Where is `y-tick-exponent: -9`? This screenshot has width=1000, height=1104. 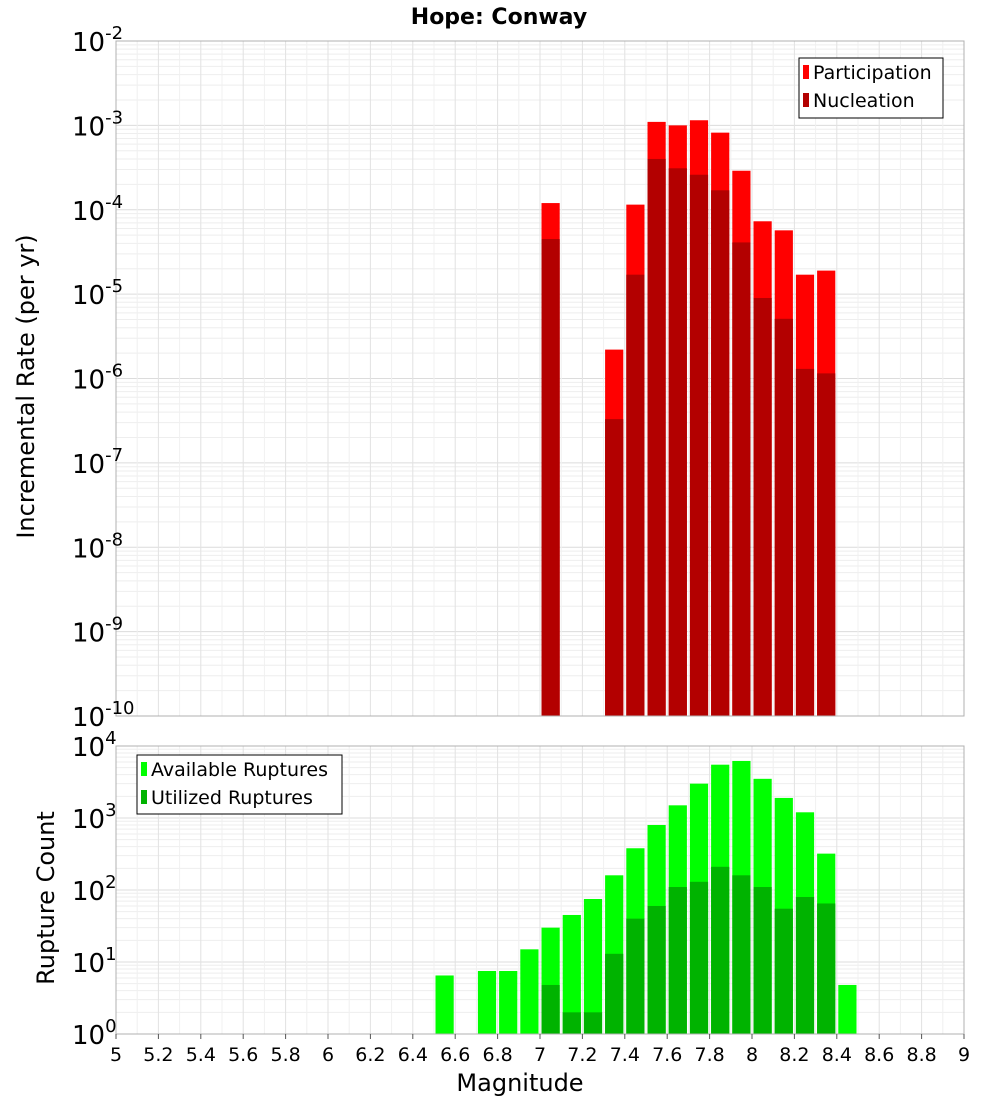 y-tick-exponent: -9 is located at coordinates (114, 624).